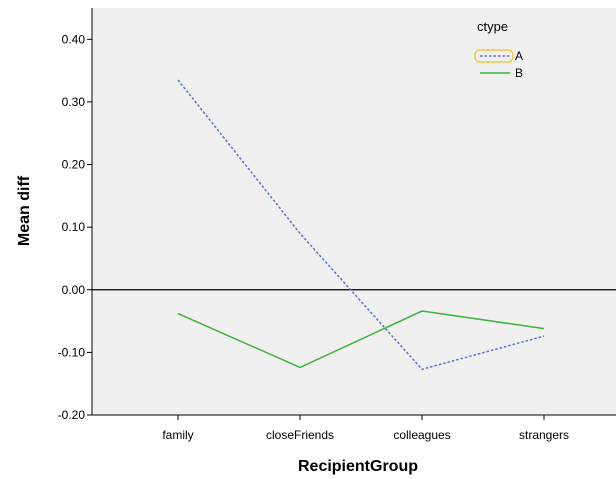 The width and height of the screenshot is (616, 479). I want to click on y-tick-label: 0.10, so click(74, 227).